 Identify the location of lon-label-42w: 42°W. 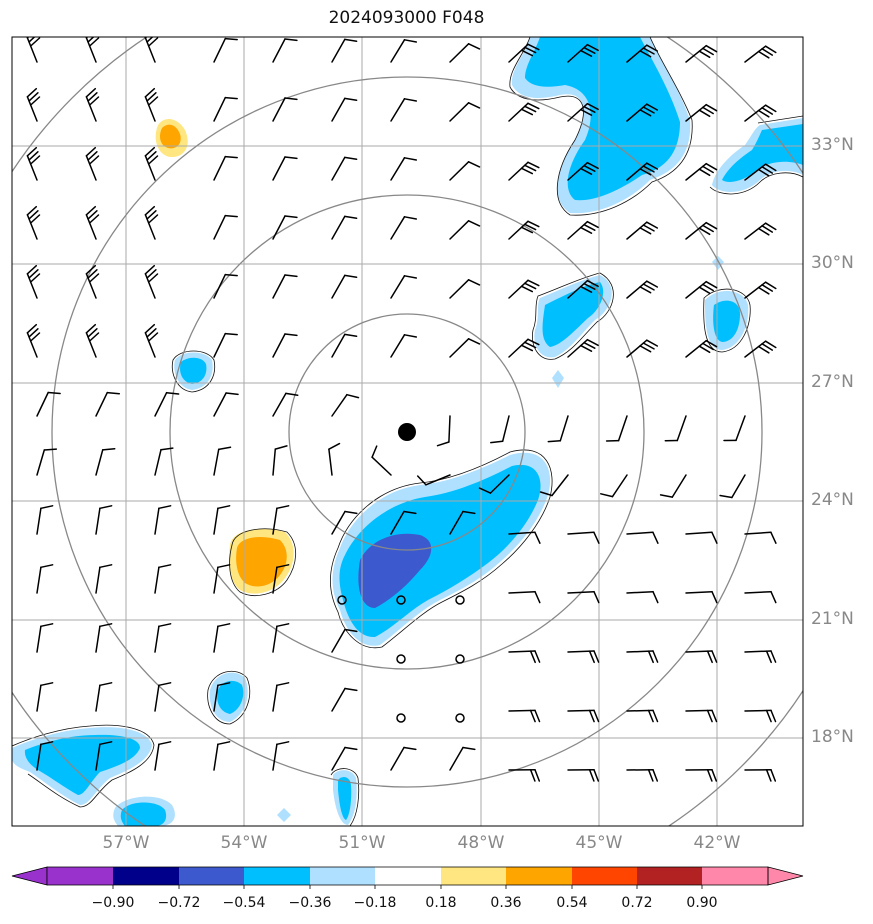
(717, 843).